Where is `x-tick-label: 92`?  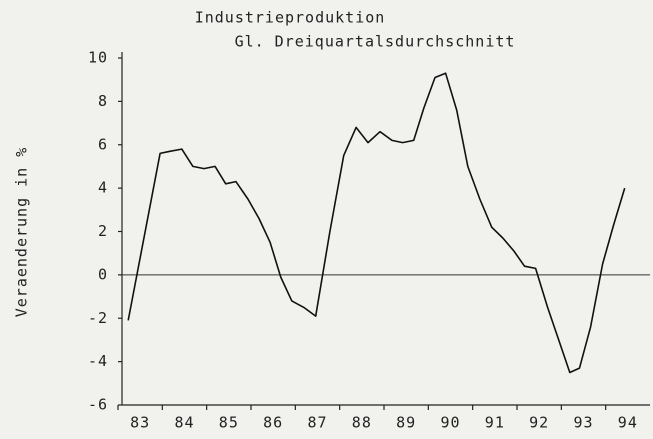
x-tick-label: 92 is located at coordinates (539, 423).